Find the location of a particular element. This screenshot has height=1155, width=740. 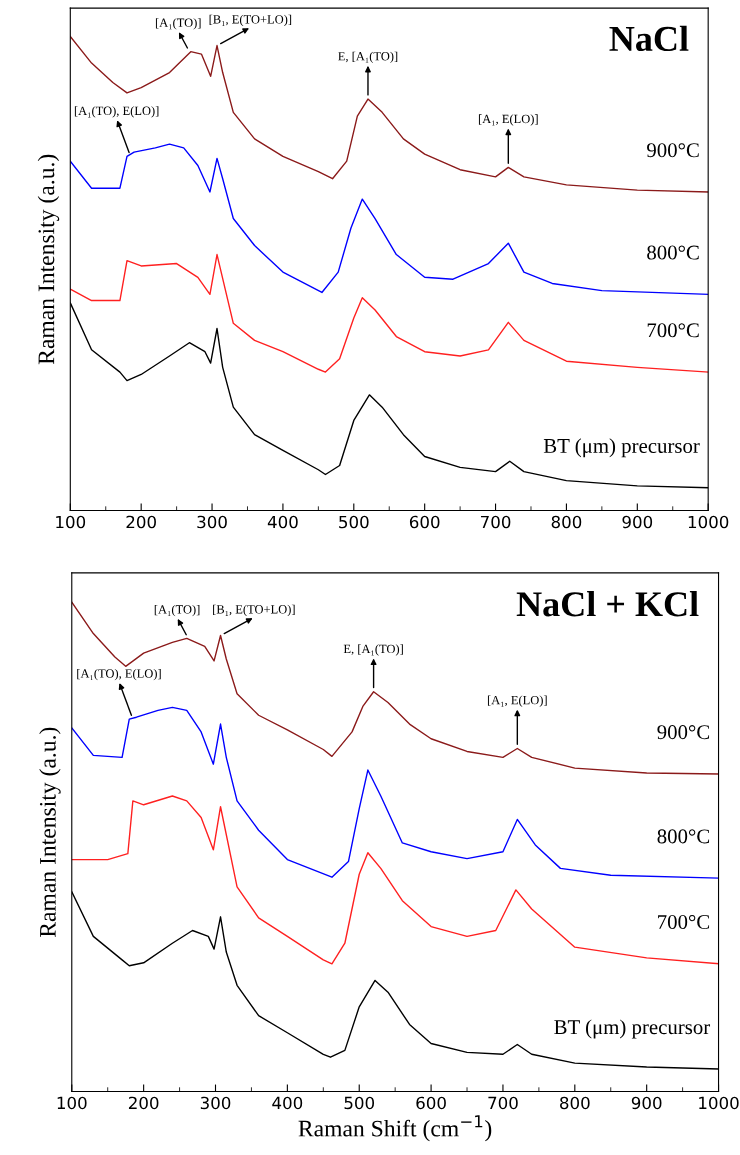

x-axis-title: Raman Shift (cm$^{−1}$) is located at coordinates (395, 1128).